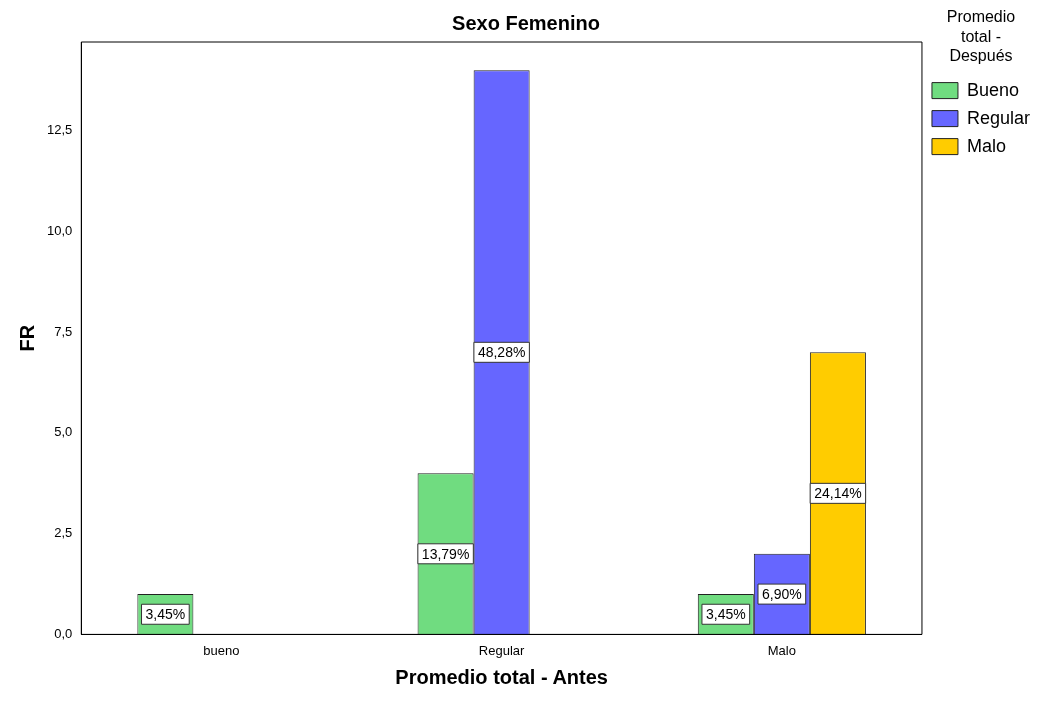 Image resolution: width=1052 pixels, height=708 pixels. What do you see at coordinates (993, 89) in the screenshot?
I see `legend-label: Bueno` at bounding box center [993, 89].